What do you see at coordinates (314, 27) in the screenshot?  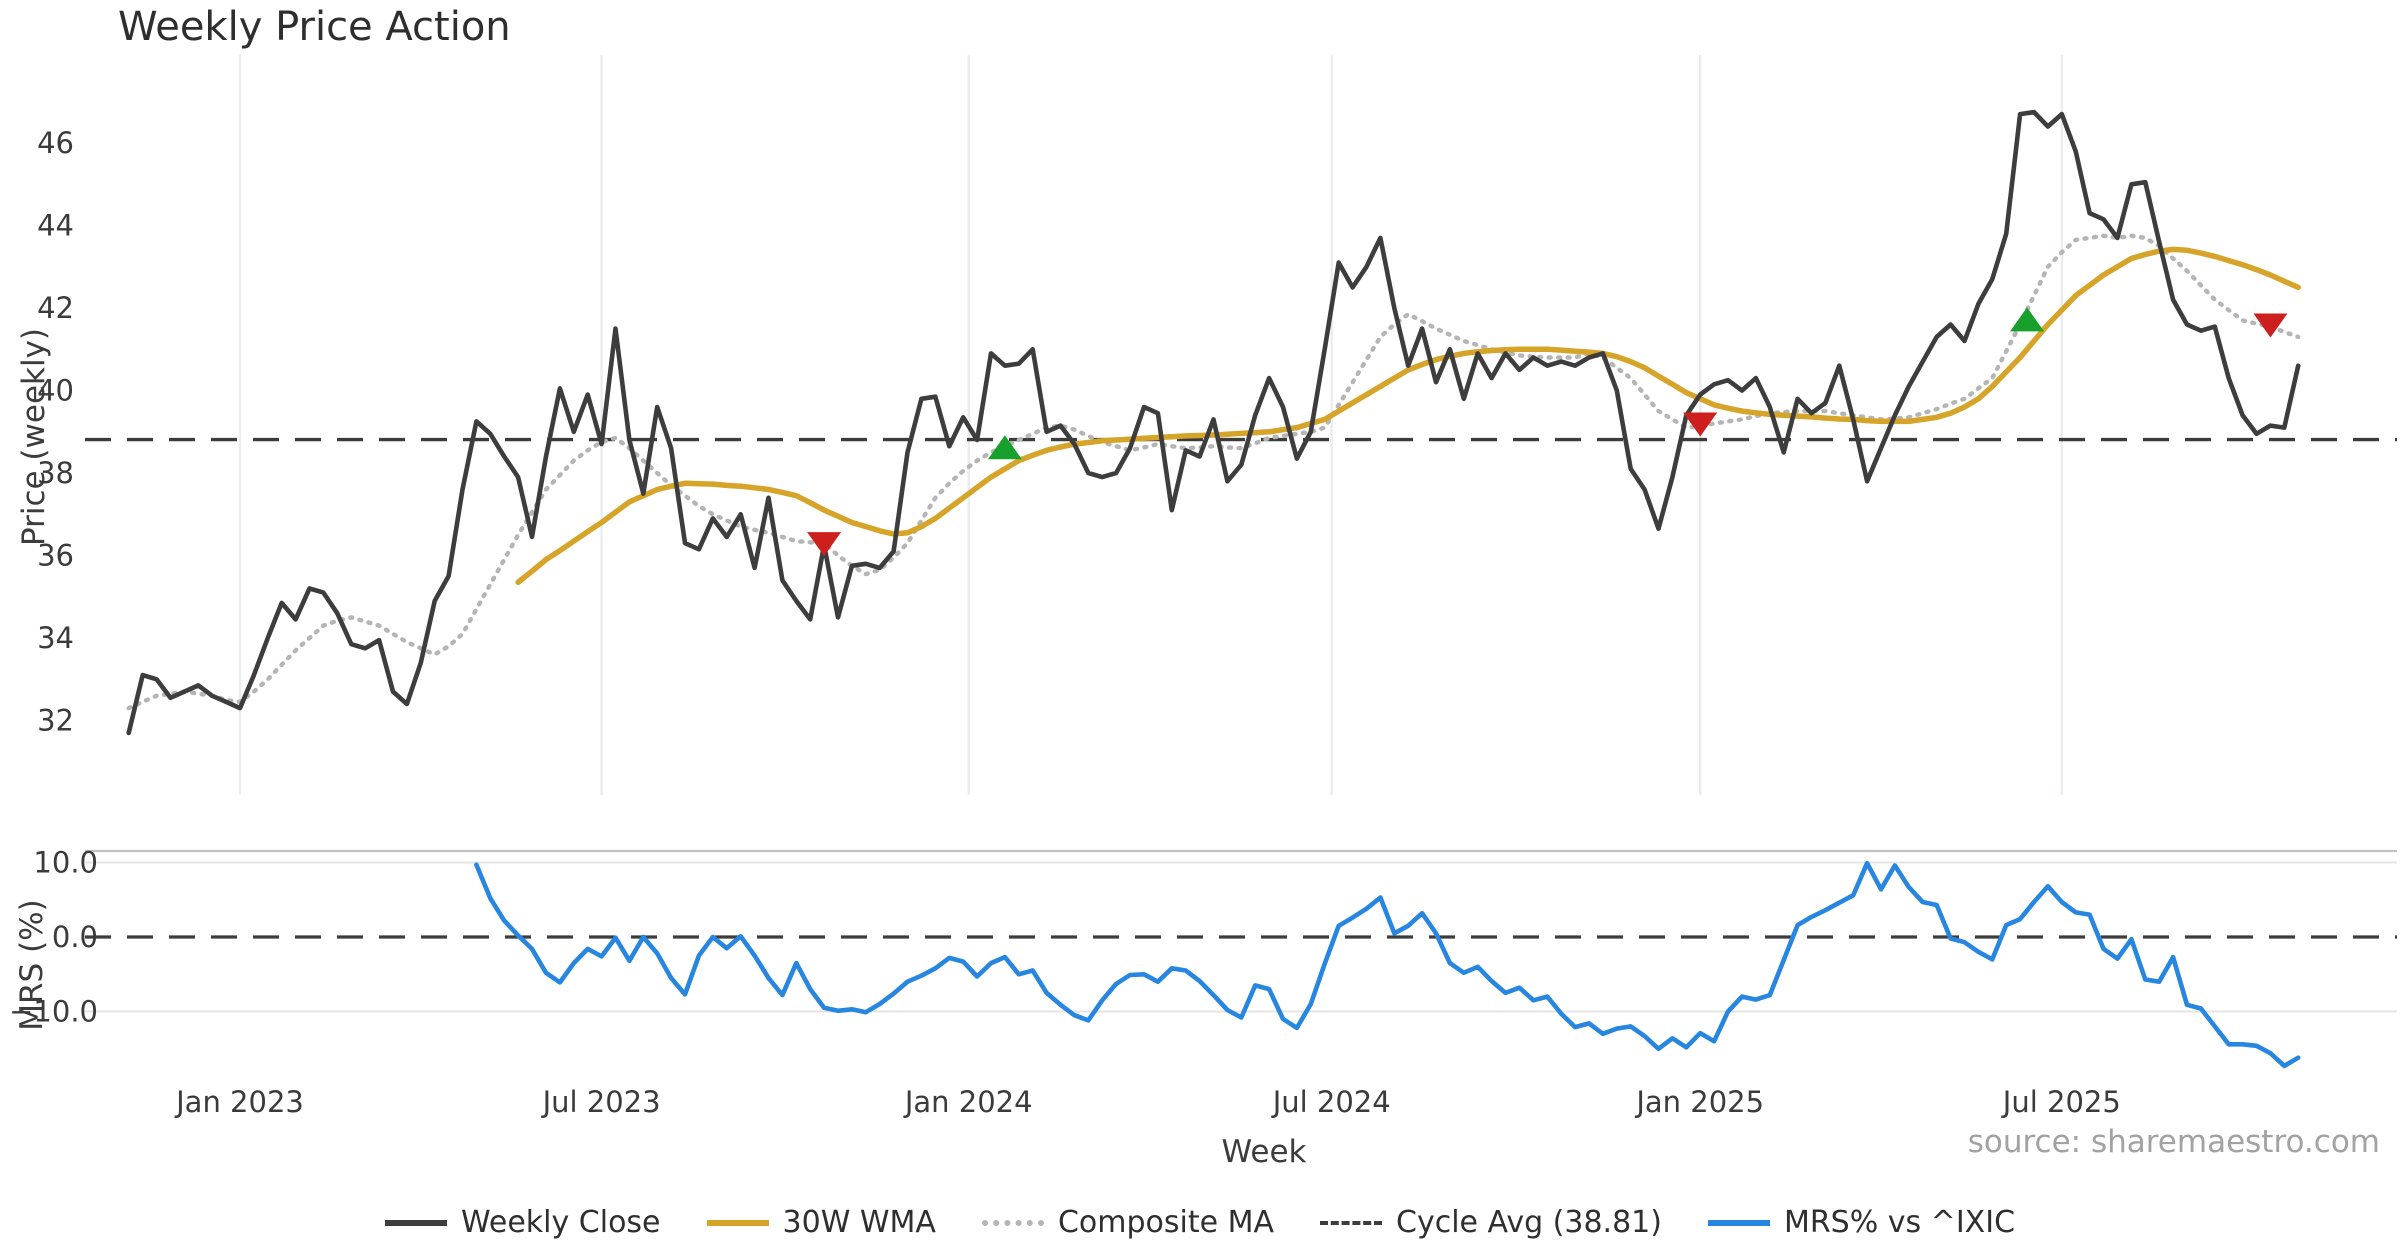 I see `chart-title: Weekly Price Action` at bounding box center [314, 27].